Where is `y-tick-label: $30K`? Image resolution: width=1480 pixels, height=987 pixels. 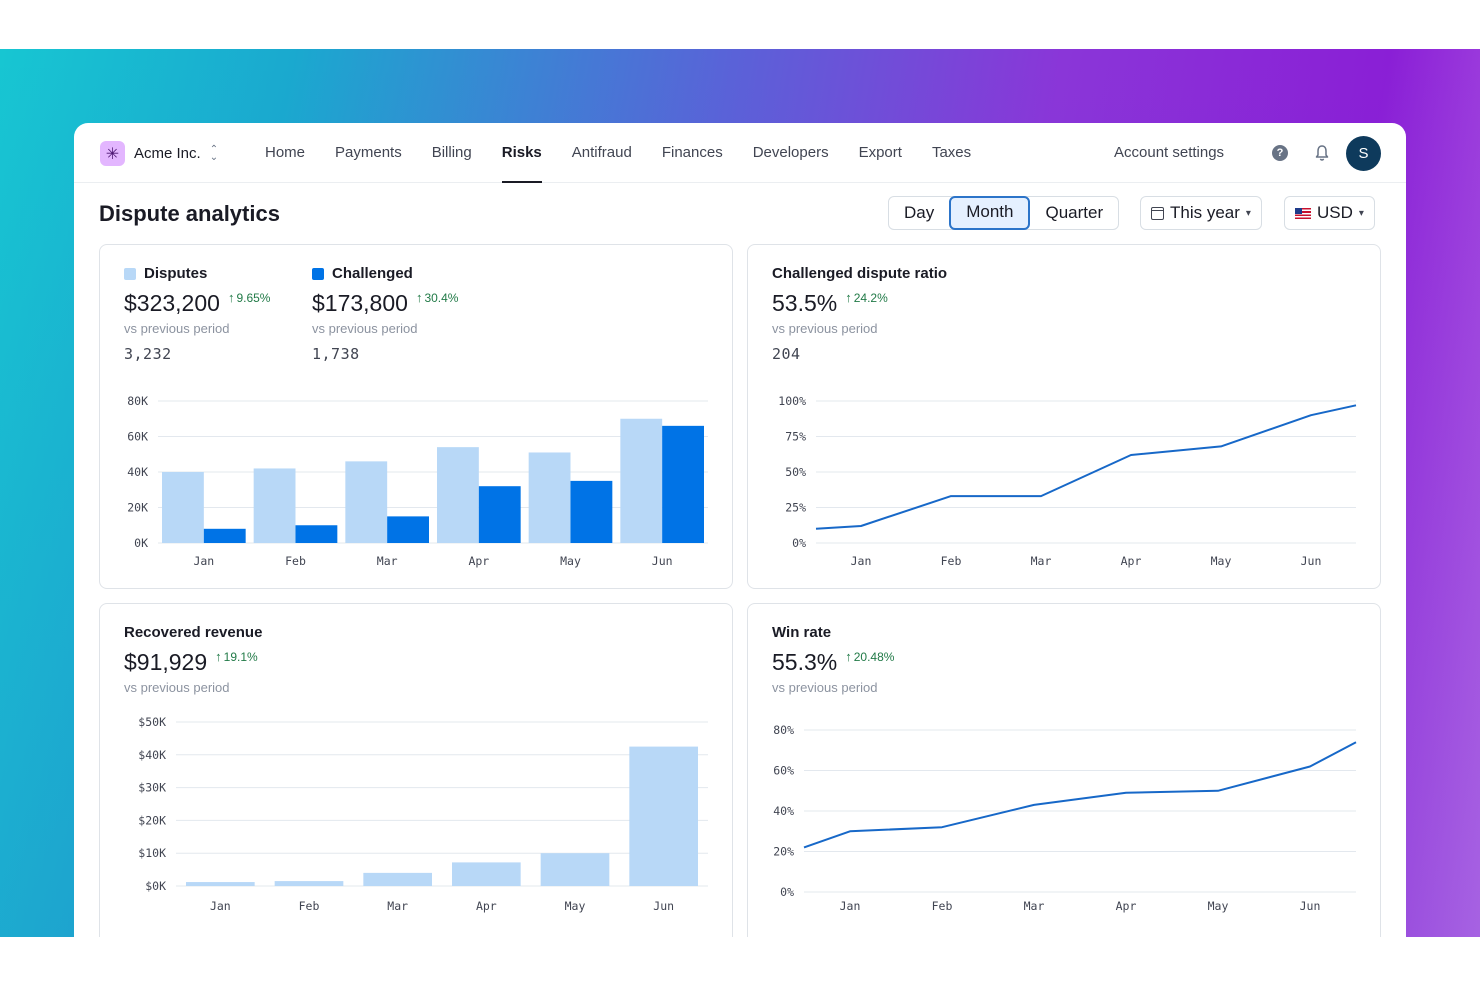 y-tick-label: $30K is located at coordinates (152, 788).